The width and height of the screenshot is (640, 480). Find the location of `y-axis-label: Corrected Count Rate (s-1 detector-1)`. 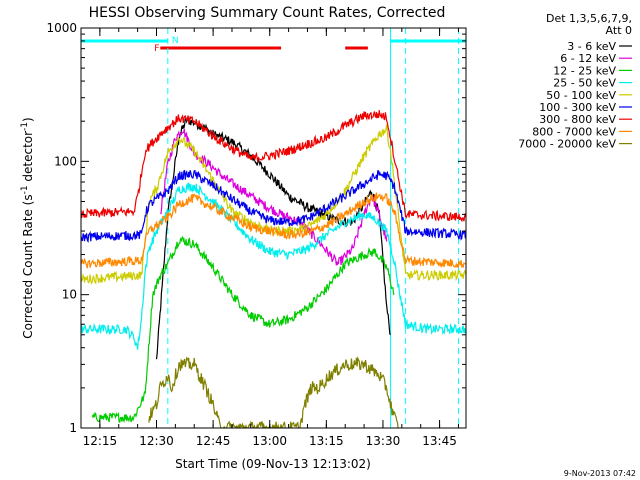

y-axis-label: Corrected Count Rate (s-1 detector-1) is located at coordinates (27, 227).